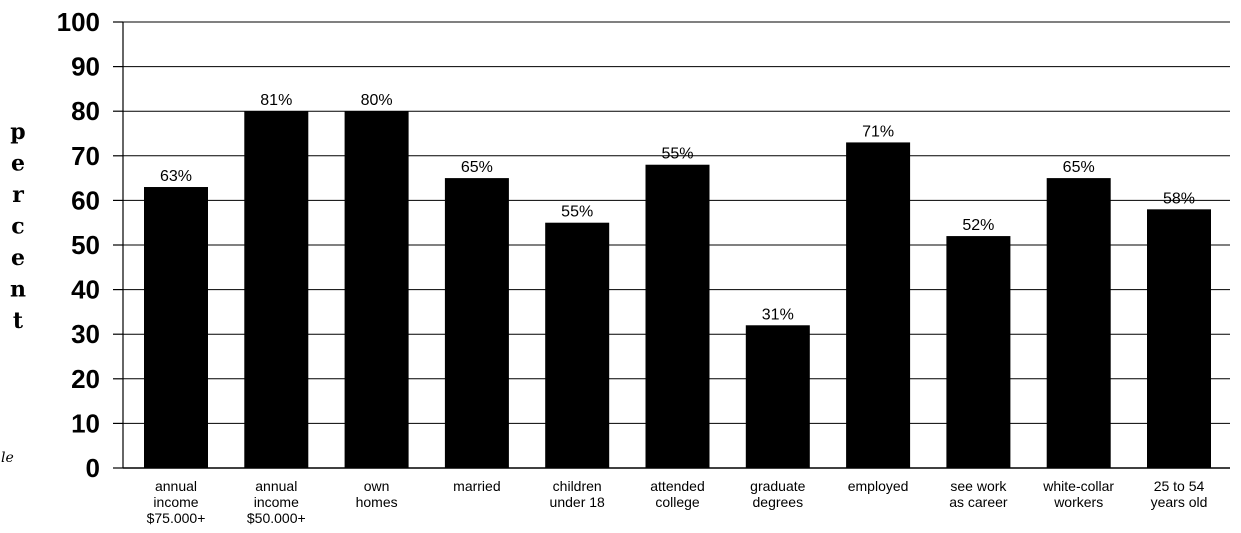  I want to click on data-label: 63%, so click(176, 176).